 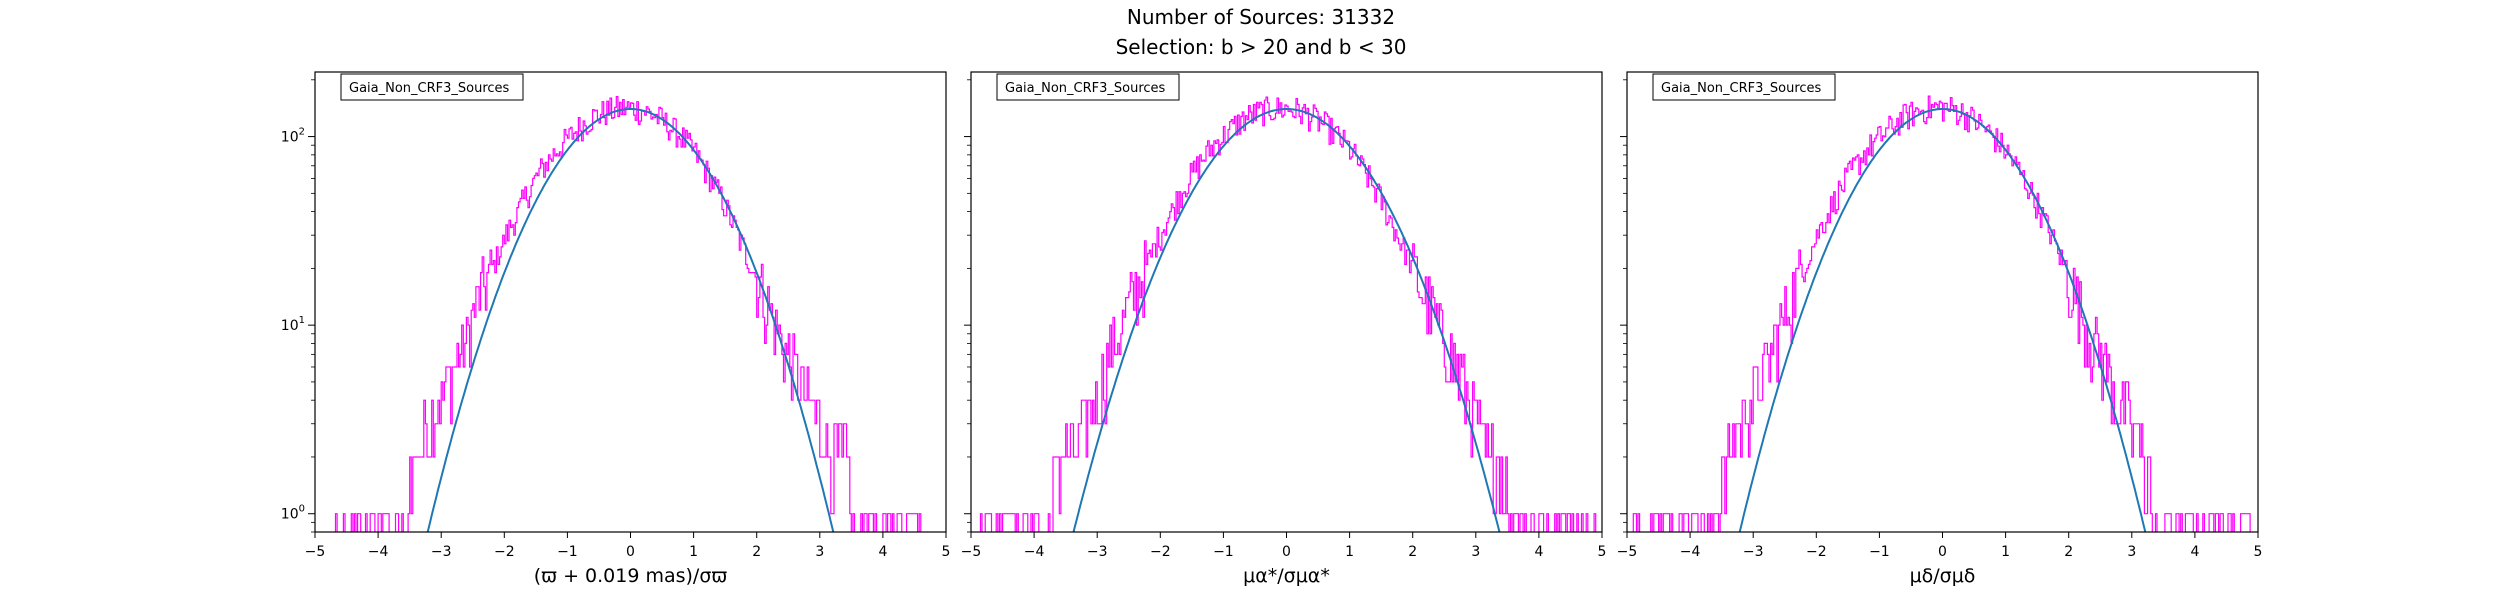 I want to click on x-axis-label: μδ/σμδ, so click(x=1943, y=576).